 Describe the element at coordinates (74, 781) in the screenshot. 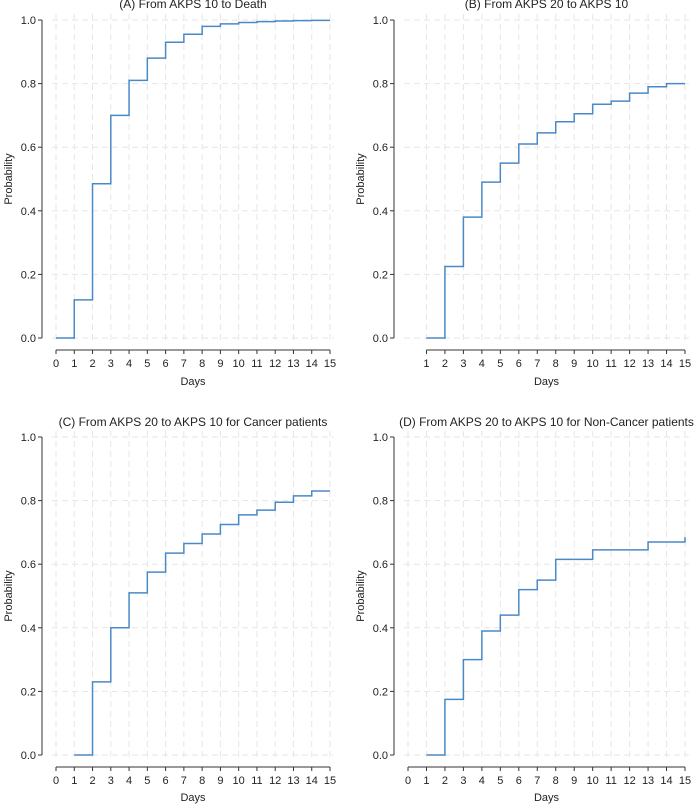

I see `panel-c-xtick-label-1: 1` at that location.